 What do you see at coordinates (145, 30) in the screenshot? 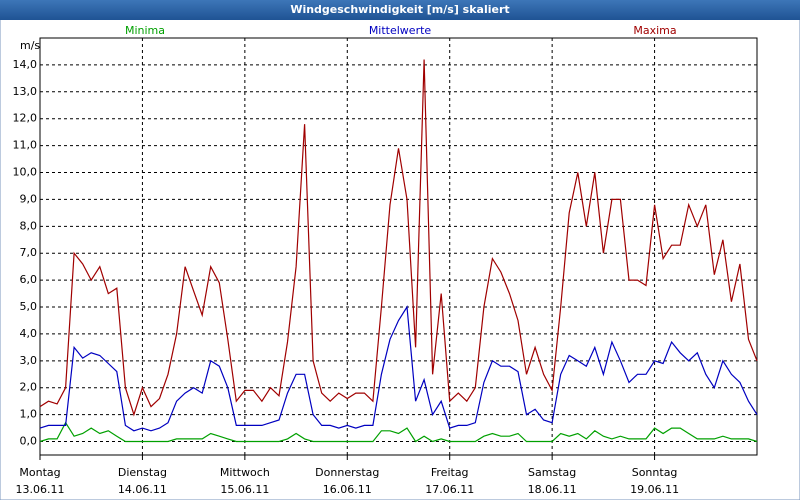
I see `legend-entry: Minima` at bounding box center [145, 30].